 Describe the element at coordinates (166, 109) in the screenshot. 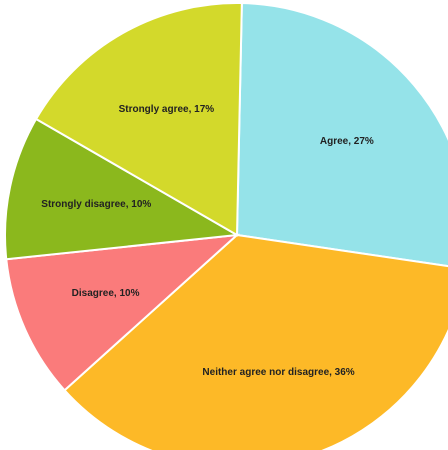

I see `slice-label: Strongly agree, 17%` at that location.